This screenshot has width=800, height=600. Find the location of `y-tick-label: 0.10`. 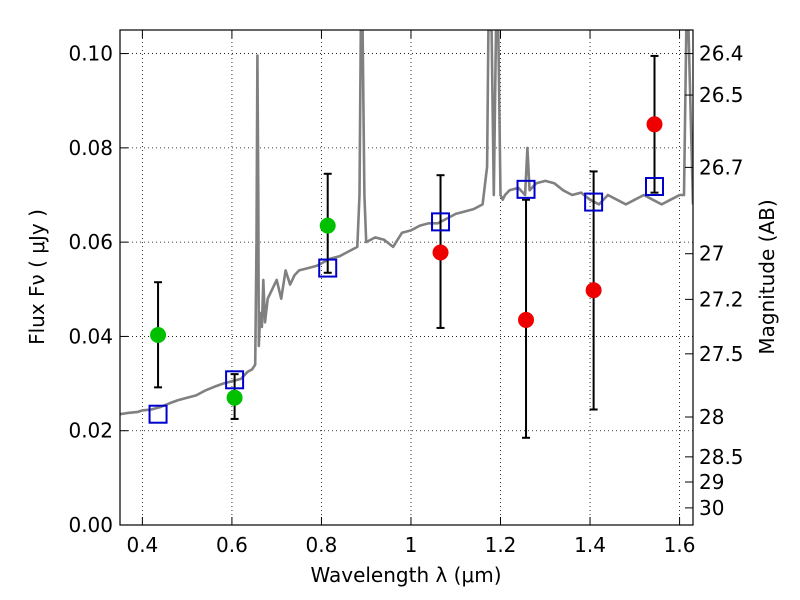

y-tick-label: 0.10 is located at coordinates (90, 54).